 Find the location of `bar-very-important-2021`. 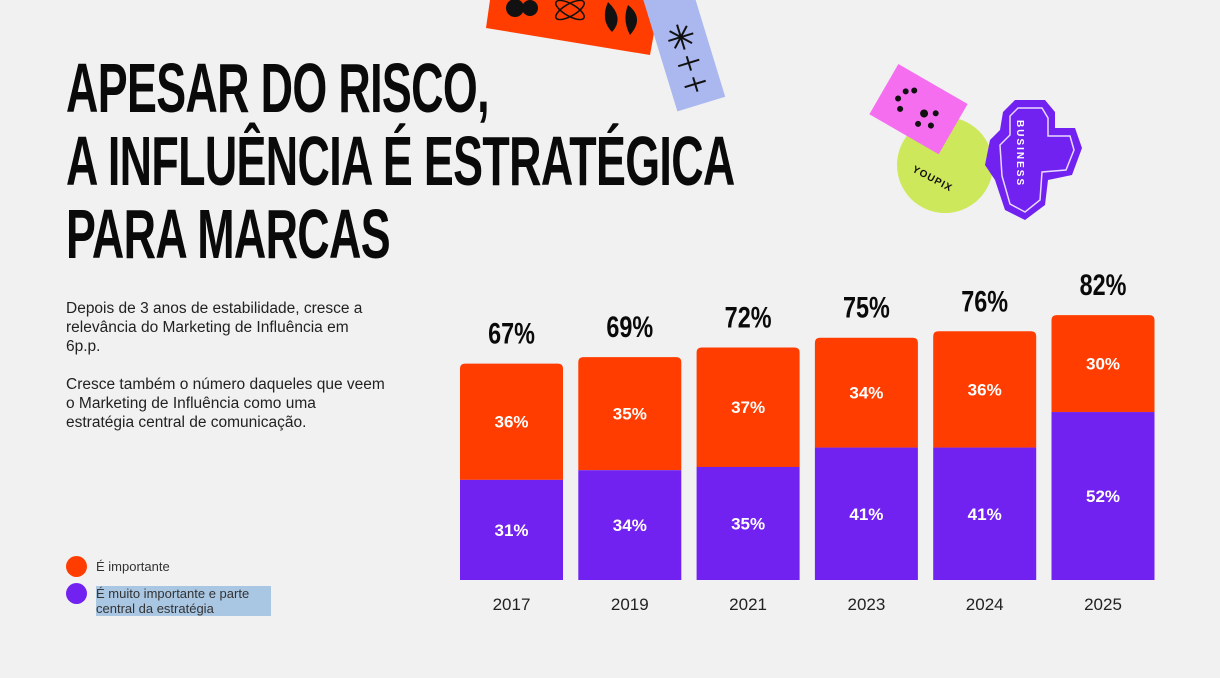

bar-very-important-2021 is located at coordinates (748, 523).